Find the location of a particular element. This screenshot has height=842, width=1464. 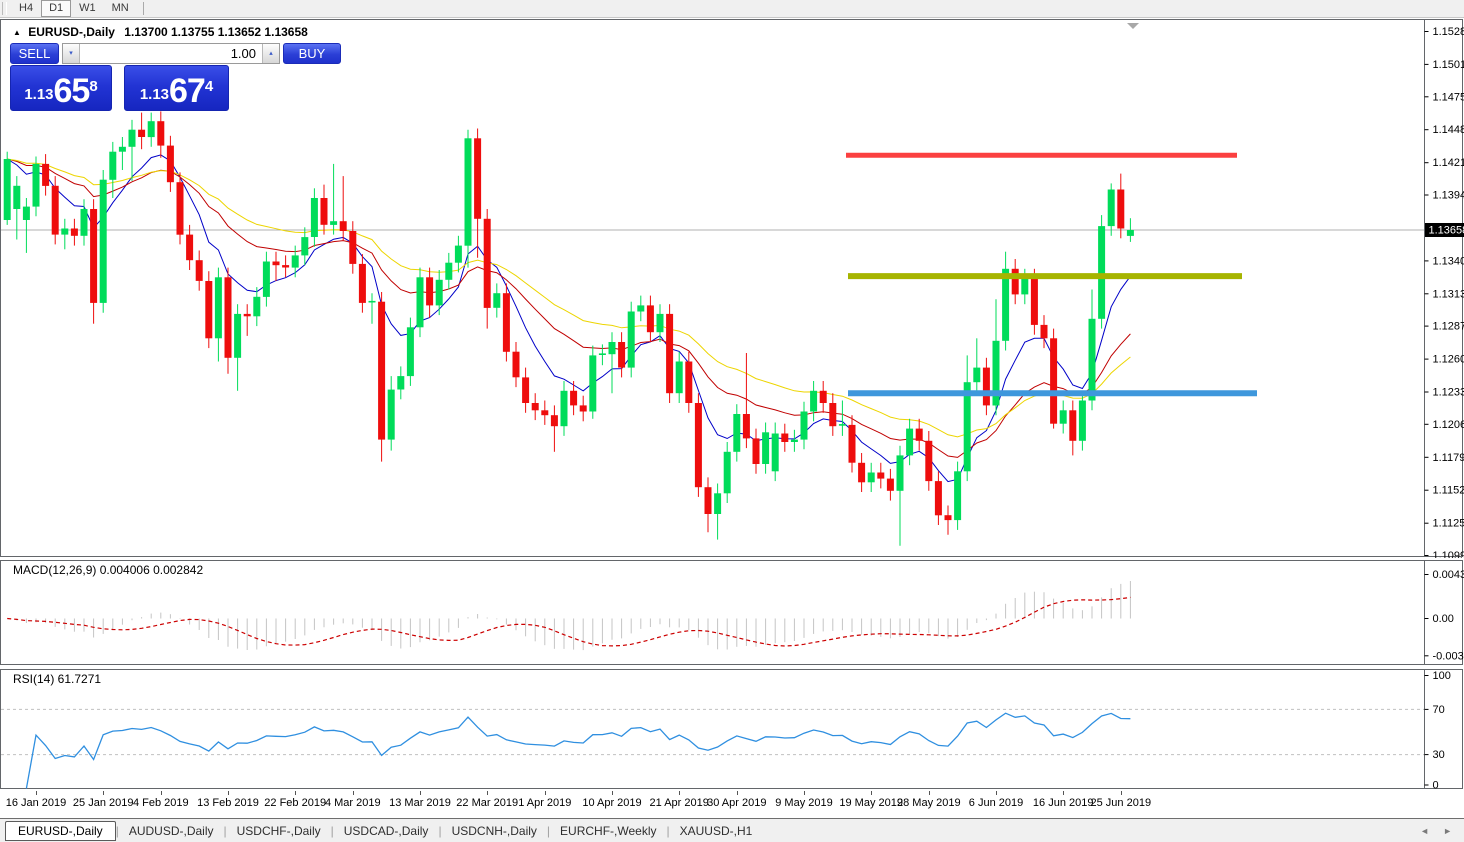

price-tick-label: 1.13135 is located at coordinates (1448, 294).